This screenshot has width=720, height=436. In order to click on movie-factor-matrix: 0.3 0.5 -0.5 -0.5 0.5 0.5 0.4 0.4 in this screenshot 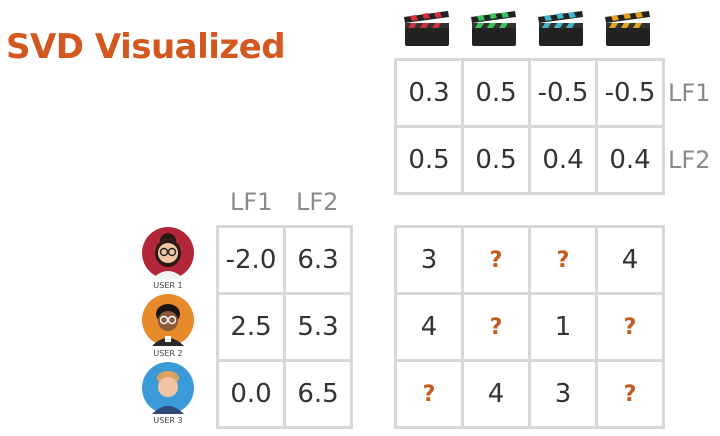, I will do `click(529, 126)`.